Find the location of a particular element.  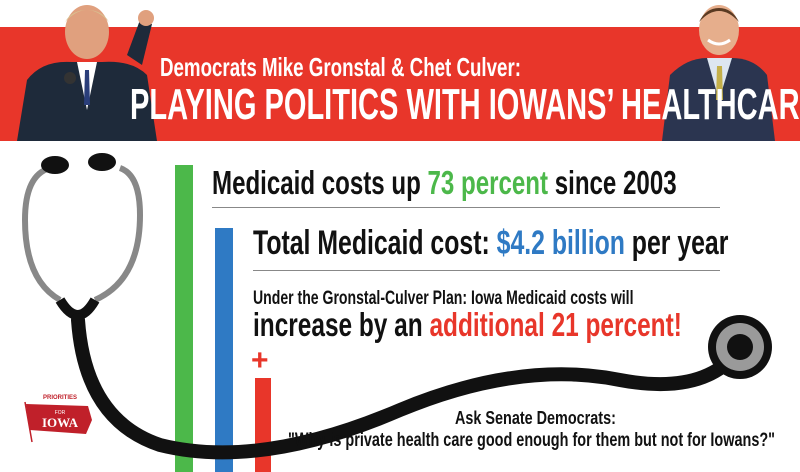

title-line-1: Democrats Mike Gronstal & Chet Culver: is located at coordinates (340, 67).